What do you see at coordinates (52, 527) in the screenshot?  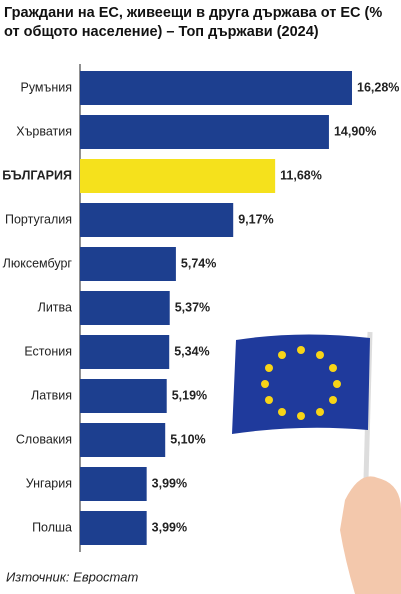 I see `category-label: Полша` at bounding box center [52, 527].